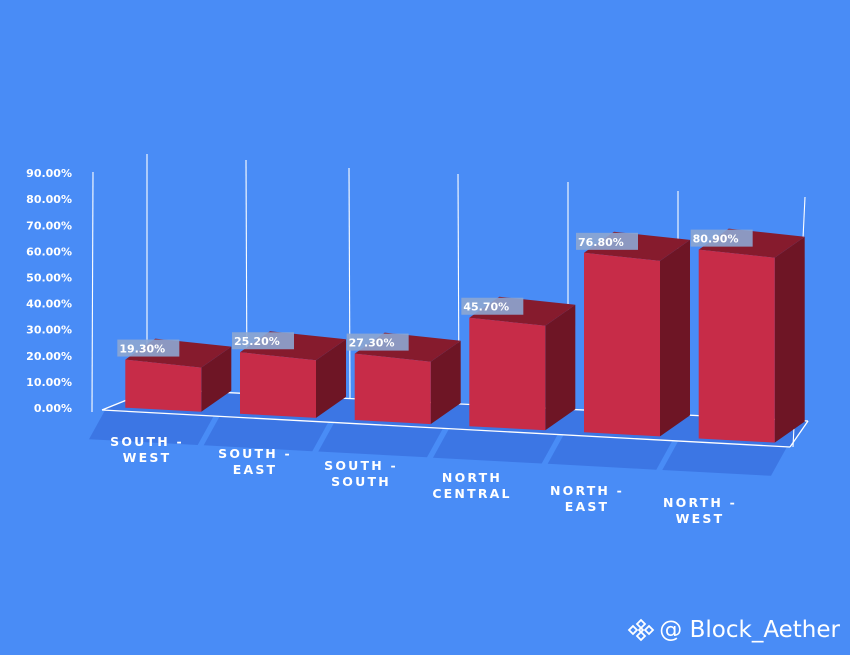 This screenshot has width=850, height=655. What do you see at coordinates (49, 382) in the screenshot?
I see `y-tick-label: 10.00%` at bounding box center [49, 382].